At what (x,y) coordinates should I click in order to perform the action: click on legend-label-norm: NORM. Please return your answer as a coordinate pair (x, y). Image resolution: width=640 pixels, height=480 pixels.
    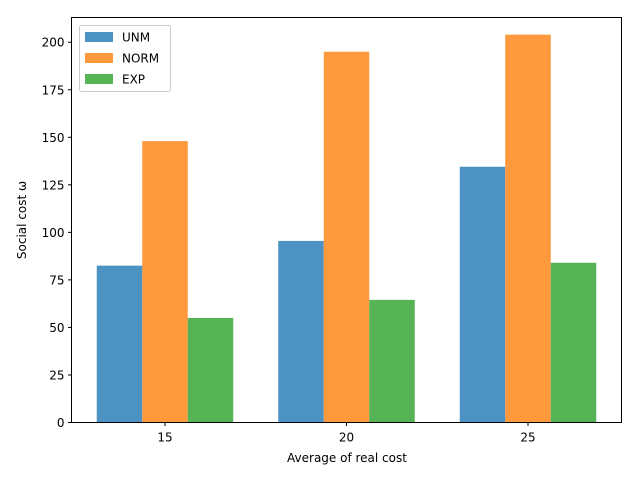
    Looking at the image, I should click on (140, 59).